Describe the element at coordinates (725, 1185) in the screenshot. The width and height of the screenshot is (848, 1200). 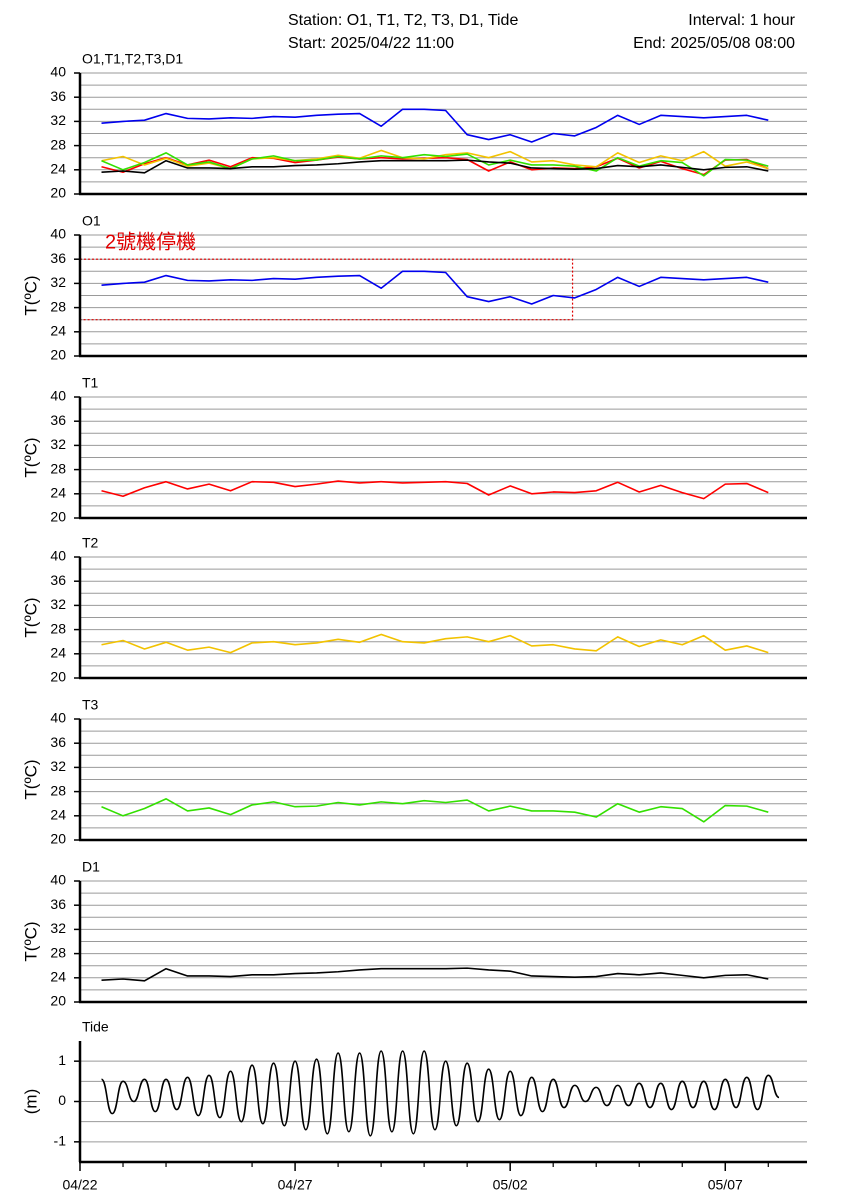
I see `x-tick-label: 05/07` at that location.